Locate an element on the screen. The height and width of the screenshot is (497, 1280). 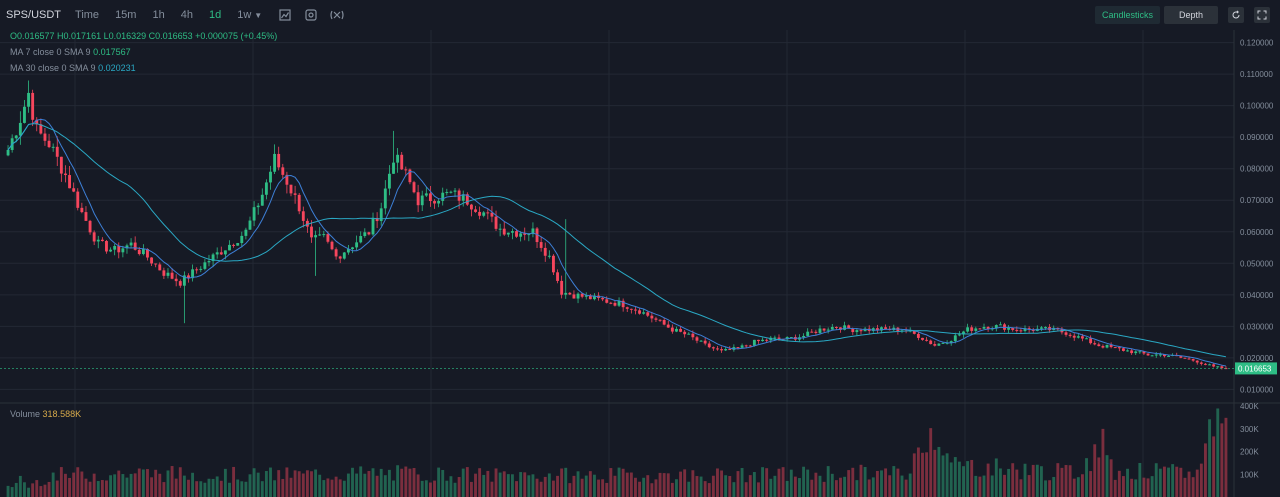
timeframe-4h: 4h is located at coordinates (186, 15).